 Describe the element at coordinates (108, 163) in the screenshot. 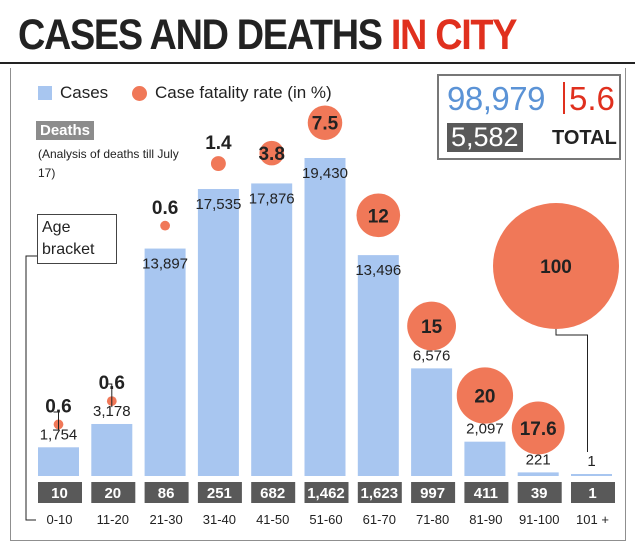

I see `deaths-note: (Analysis of deaths till July 17)` at that location.